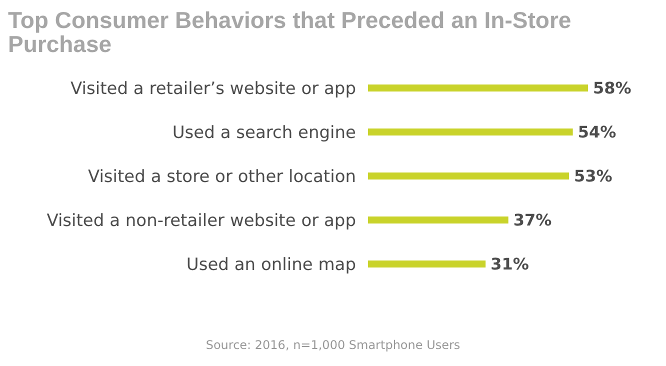 This screenshot has width=666, height=366. Describe the element at coordinates (593, 176) in the screenshot. I see `data-label: 53%` at that location.